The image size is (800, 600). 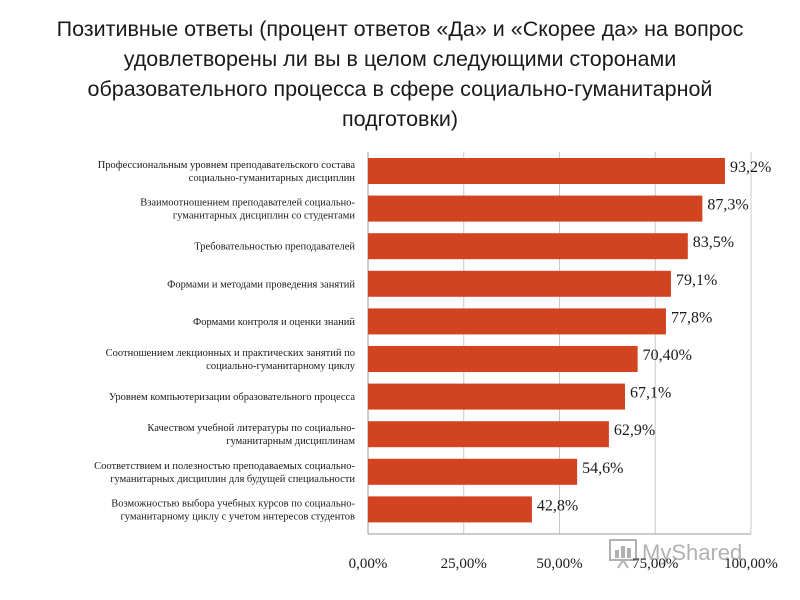 I want to click on category-label: Формами и методами проведения занятий, so click(x=261, y=284).